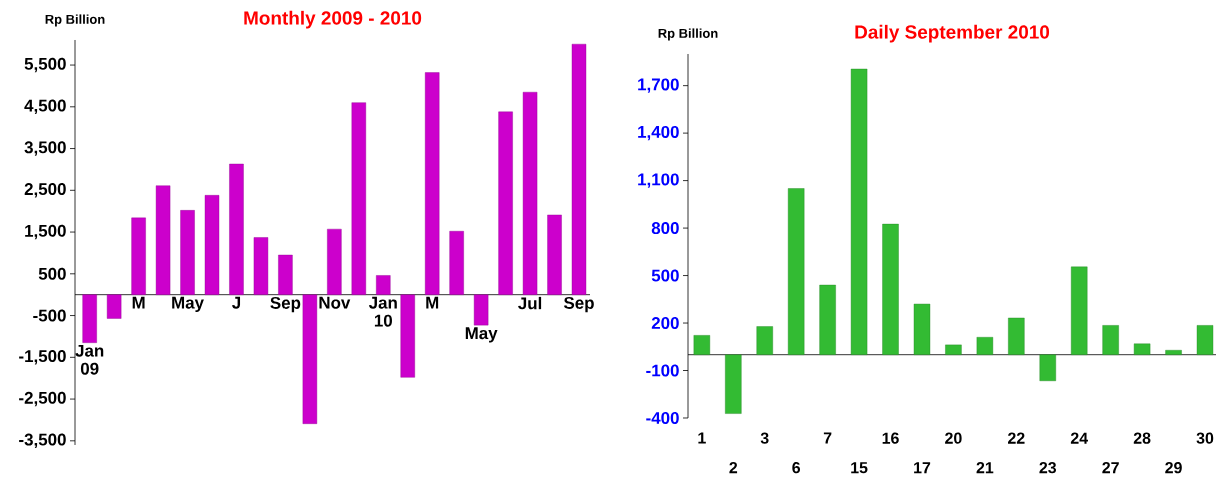 This screenshot has height=477, width=1219. Describe the element at coordinates (49, 315) in the screenshot. I see `y-tick-label: -500` at that location.